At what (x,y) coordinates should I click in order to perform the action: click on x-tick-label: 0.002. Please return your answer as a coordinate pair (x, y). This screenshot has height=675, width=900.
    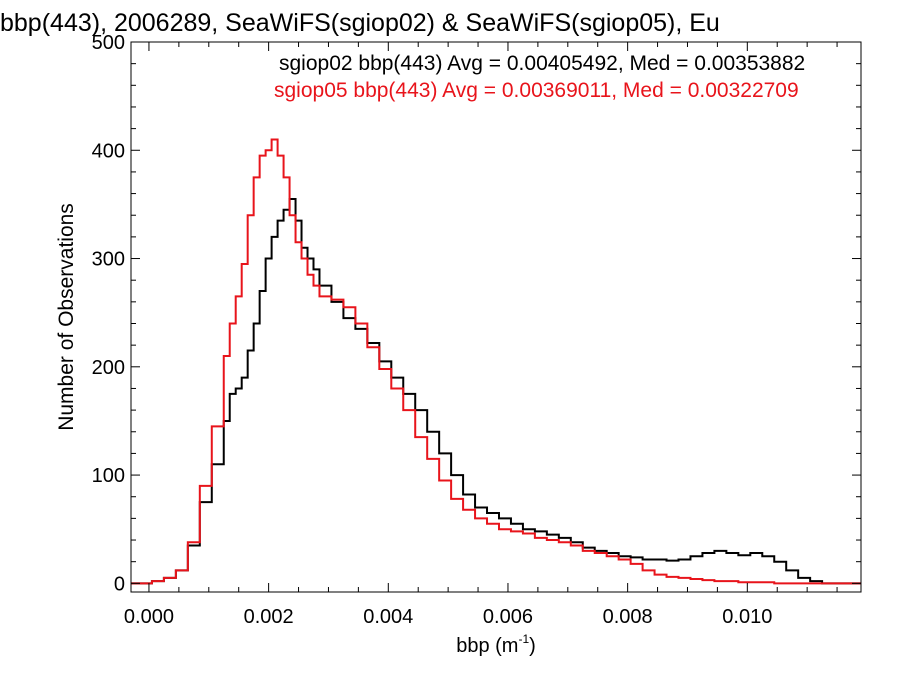
    Looking at the image, I should click on (269, 617).